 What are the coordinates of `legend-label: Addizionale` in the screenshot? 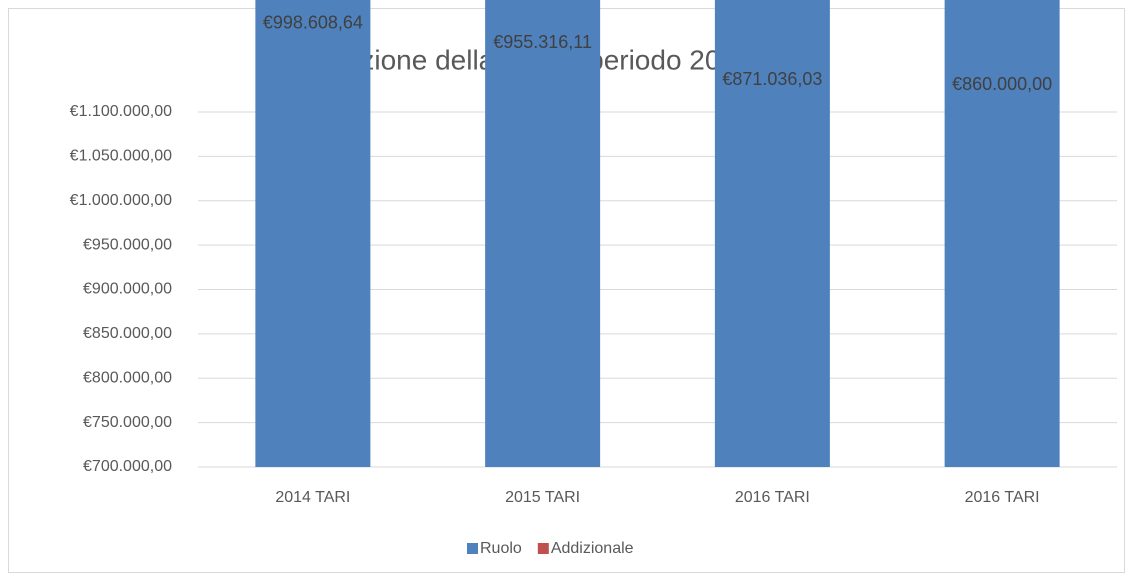 It's located at (592, 548).